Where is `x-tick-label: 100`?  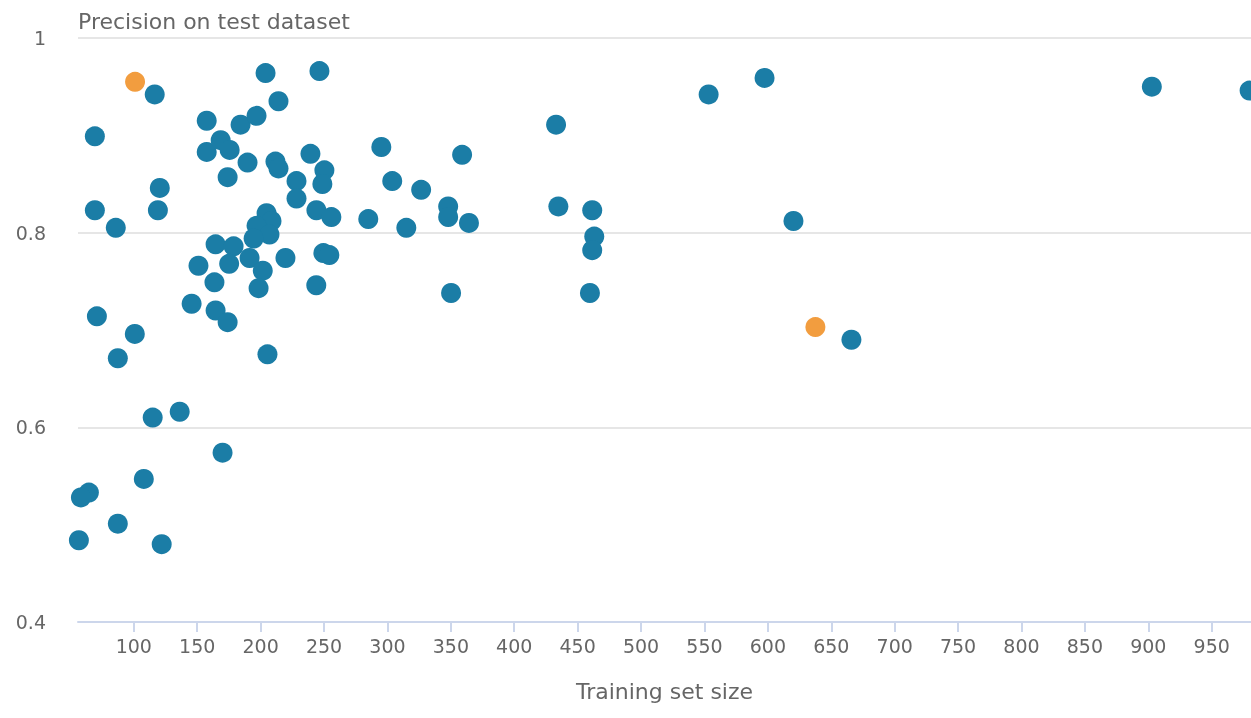
x-tick-label: 100 is located at coordinates (133, 645).